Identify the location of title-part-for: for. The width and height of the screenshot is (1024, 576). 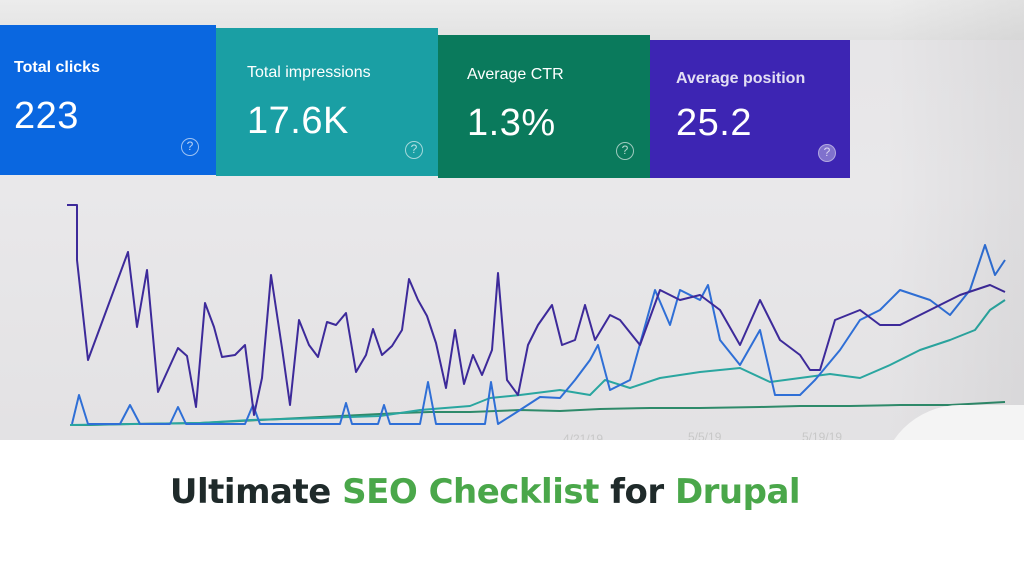
(636, 492).